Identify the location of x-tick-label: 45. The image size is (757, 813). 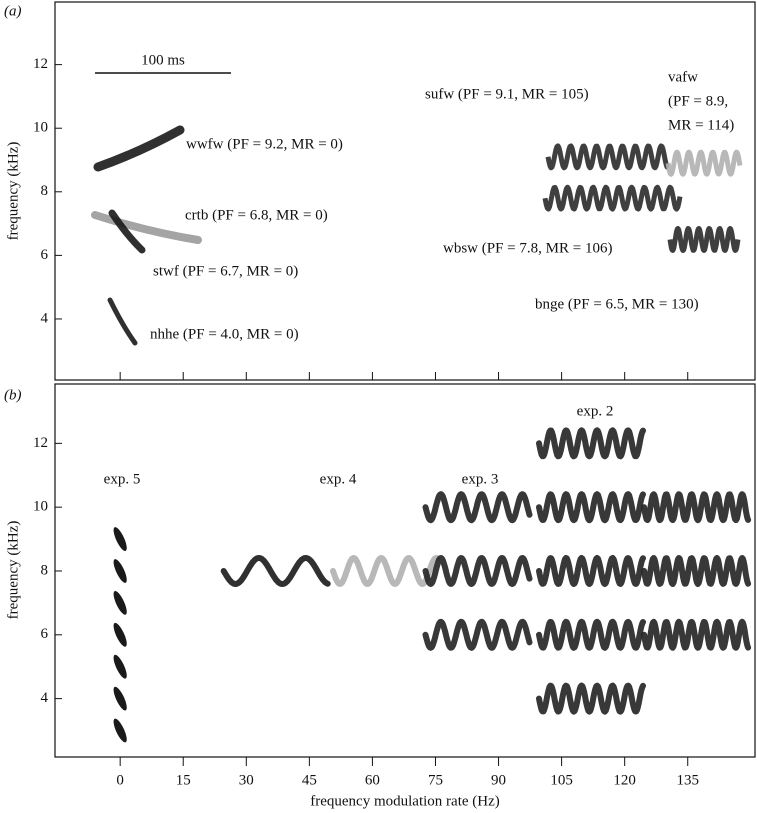
(309, 780).